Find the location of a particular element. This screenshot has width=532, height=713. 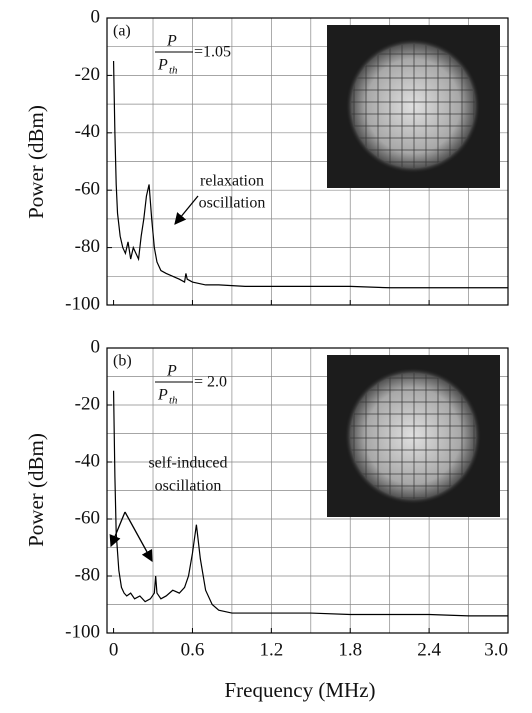

annotation: self-induced is located at coordinates (187, 463).